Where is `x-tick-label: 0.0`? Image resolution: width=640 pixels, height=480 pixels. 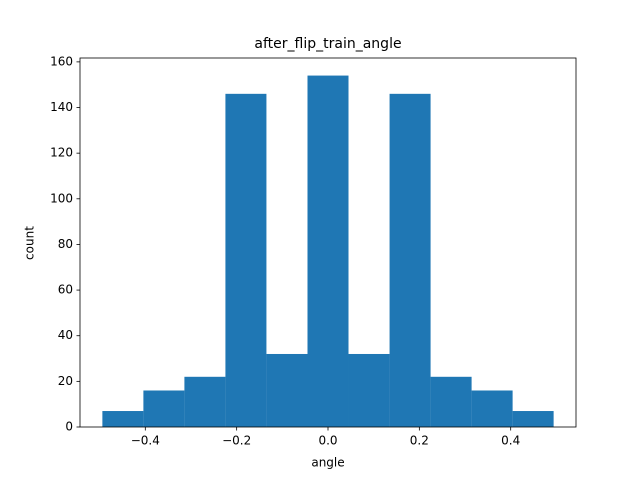
x-tick-label: 0.0 is located at coordinates (327, 441).